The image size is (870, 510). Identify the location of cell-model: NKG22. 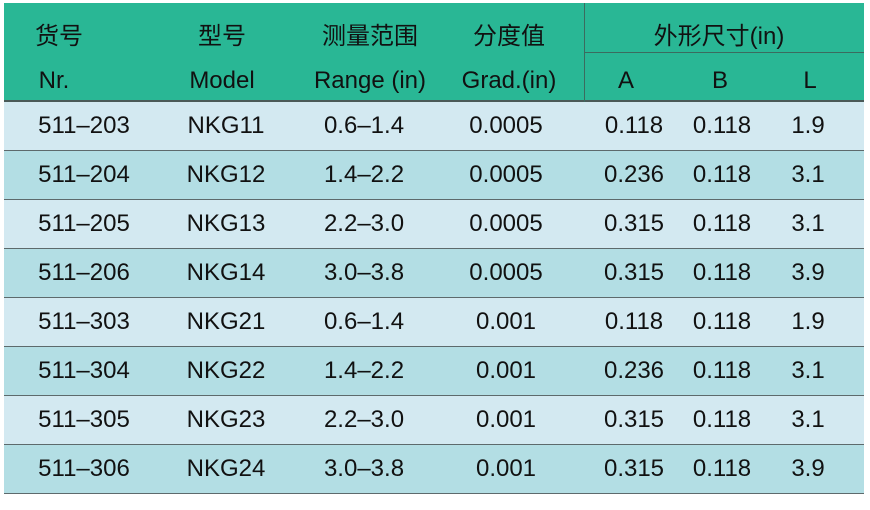
(226, 370).